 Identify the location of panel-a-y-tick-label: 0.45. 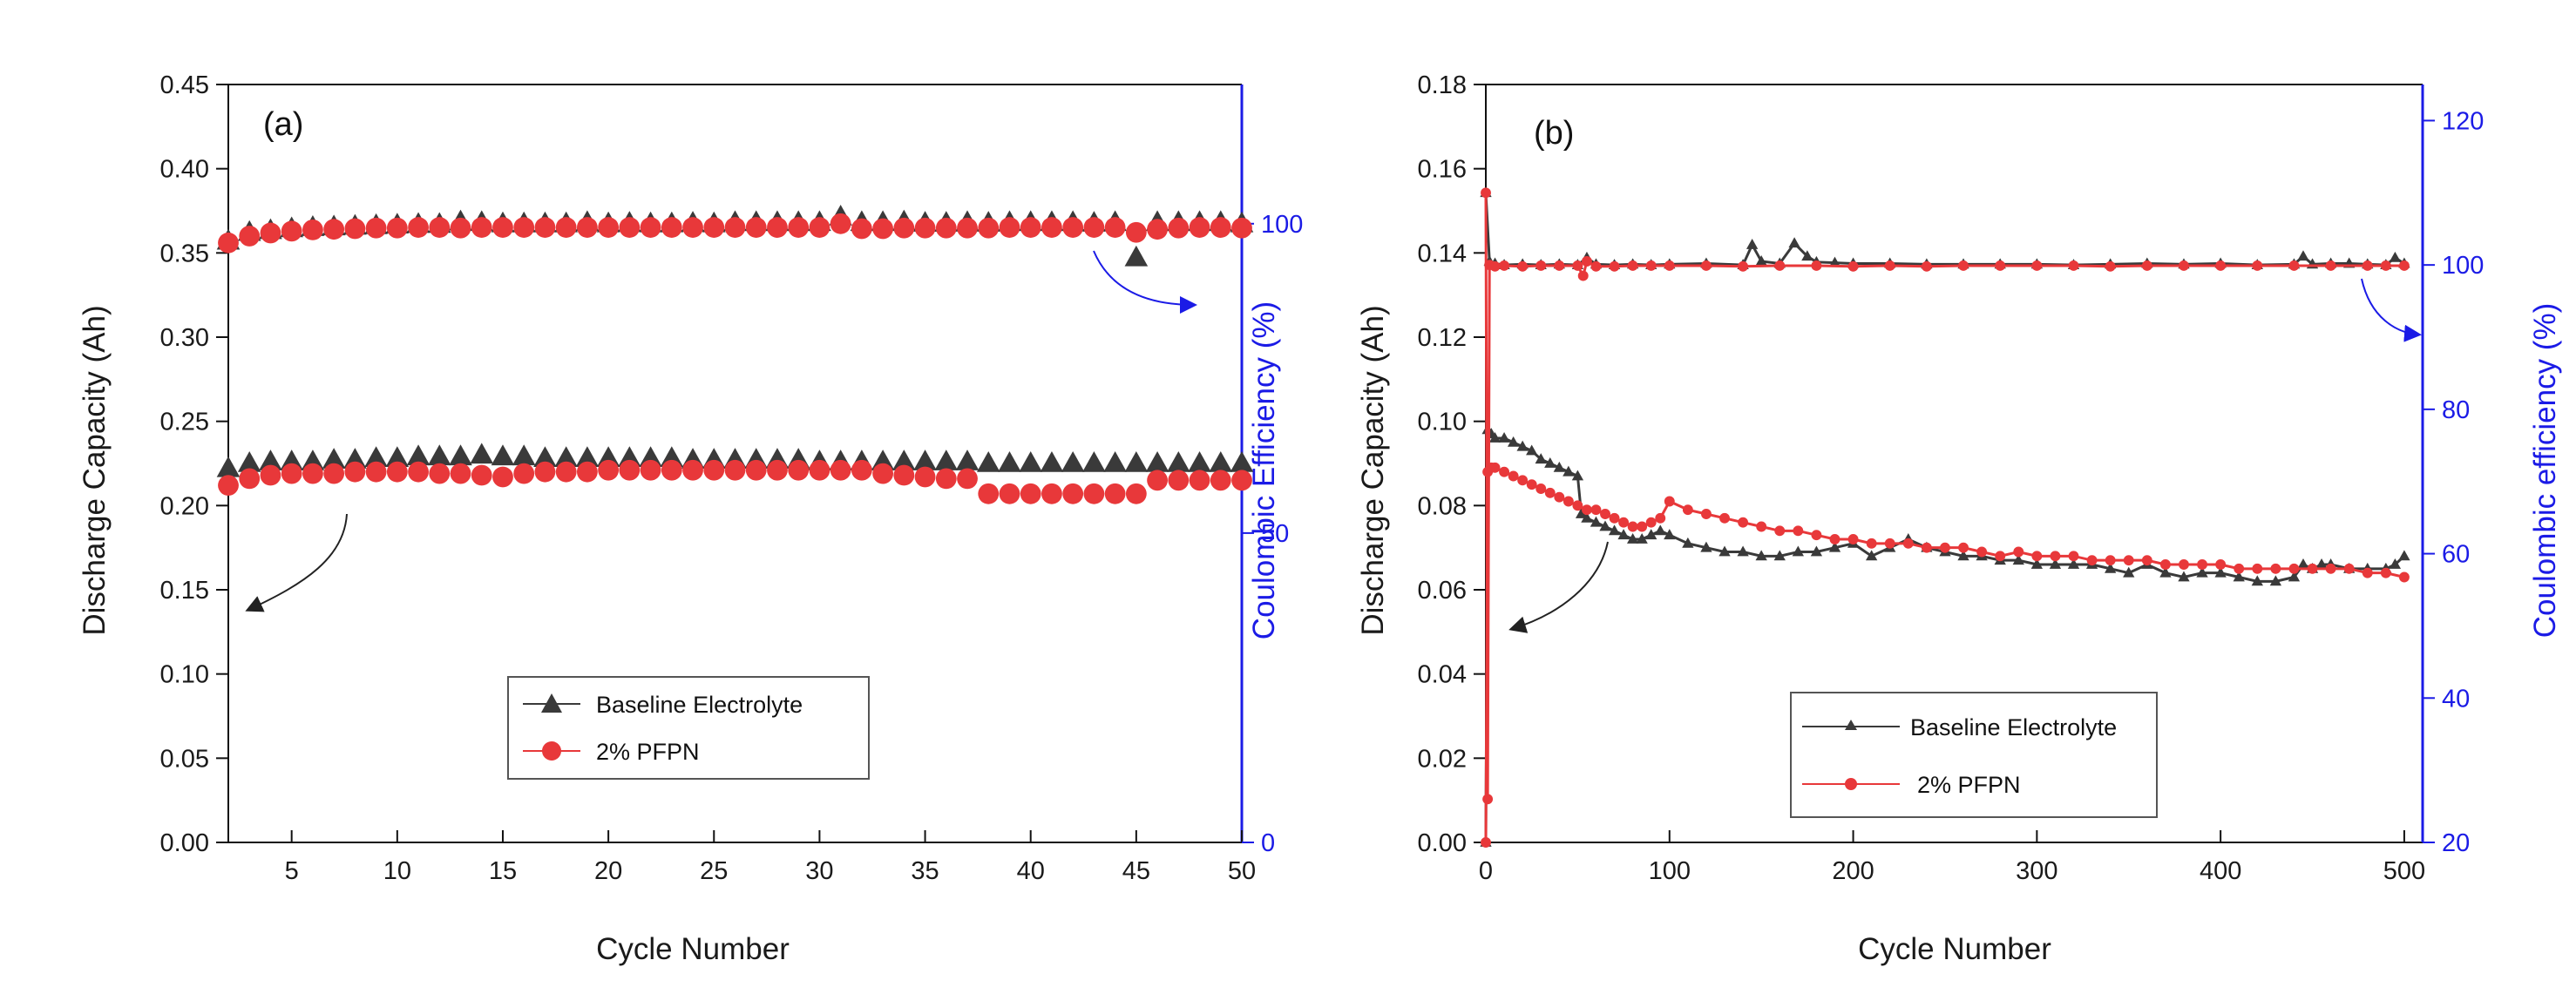
(185, 85).